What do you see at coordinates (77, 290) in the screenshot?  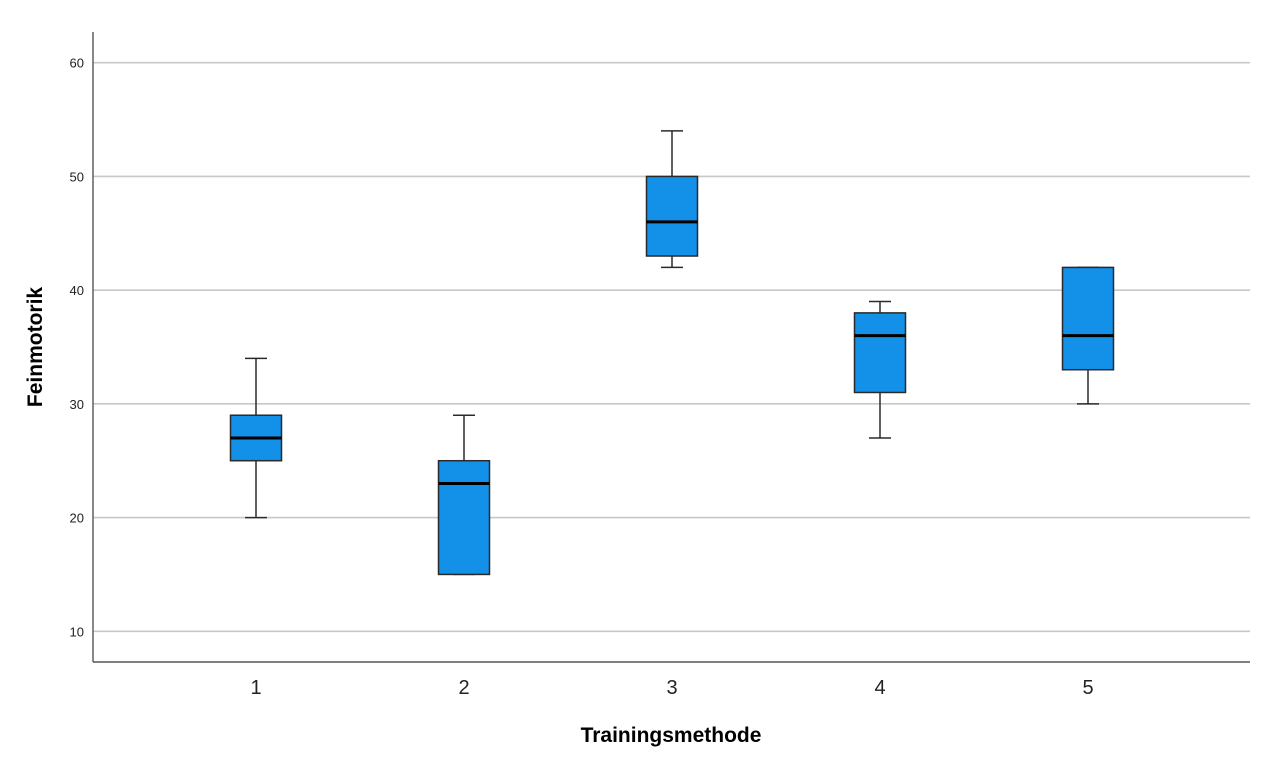 I see `y-tick-label-40: 40` at bounding box center [77, 290].